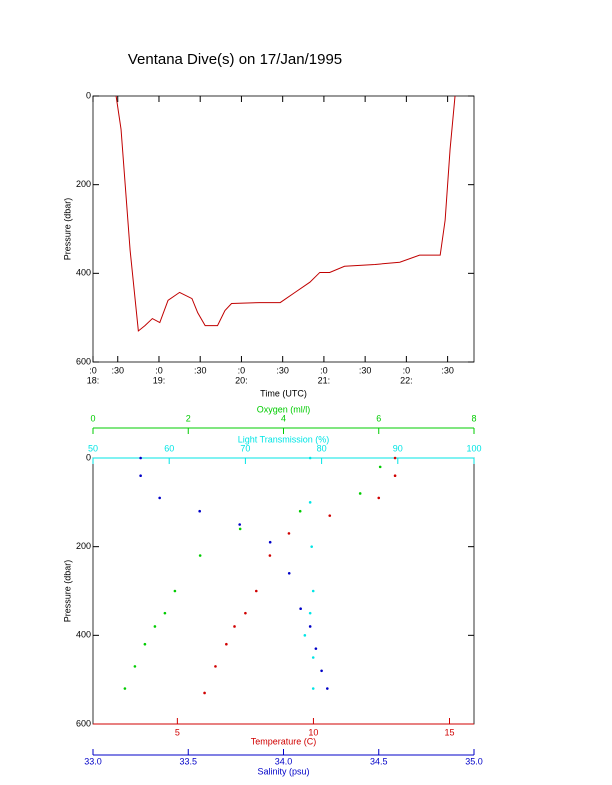  Describe the element at coordinates (406, 380) in the screenshot. I see `x-tick-hour-label: 22:` at that location.